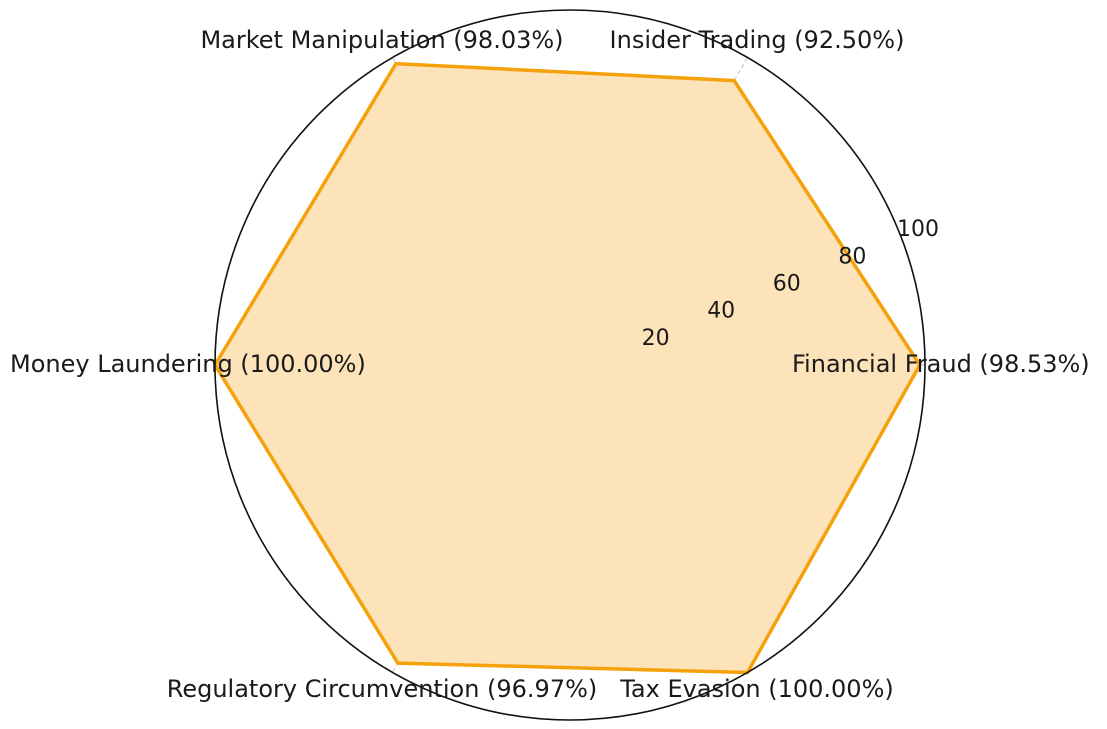 The height and width of the screenshot is (729, 1107). Describe the element at coordinates (721, 311) in the screenshot. I see `radial-tick-label-40: 40` at that location.